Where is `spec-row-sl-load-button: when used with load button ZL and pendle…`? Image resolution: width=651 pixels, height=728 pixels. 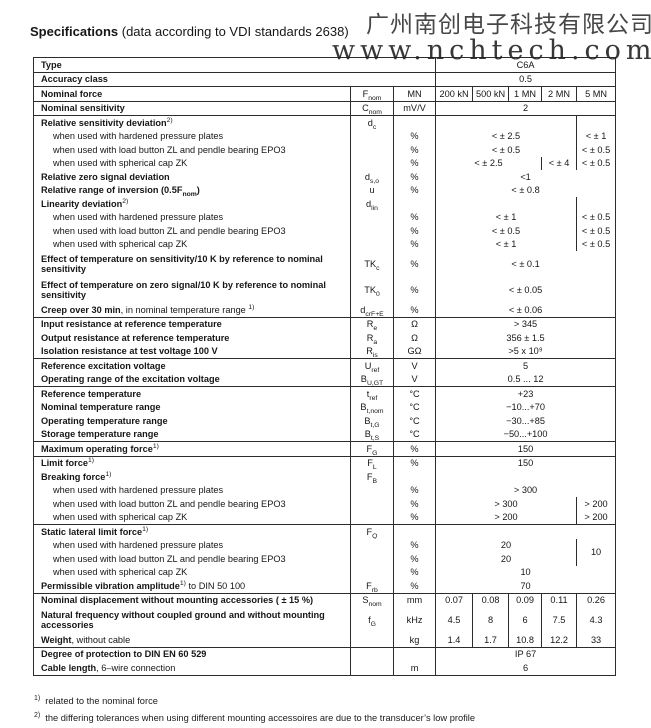
spec-row-sl-load-button: when used with load button ZL and pendle… is located at coordinates (325, 559).